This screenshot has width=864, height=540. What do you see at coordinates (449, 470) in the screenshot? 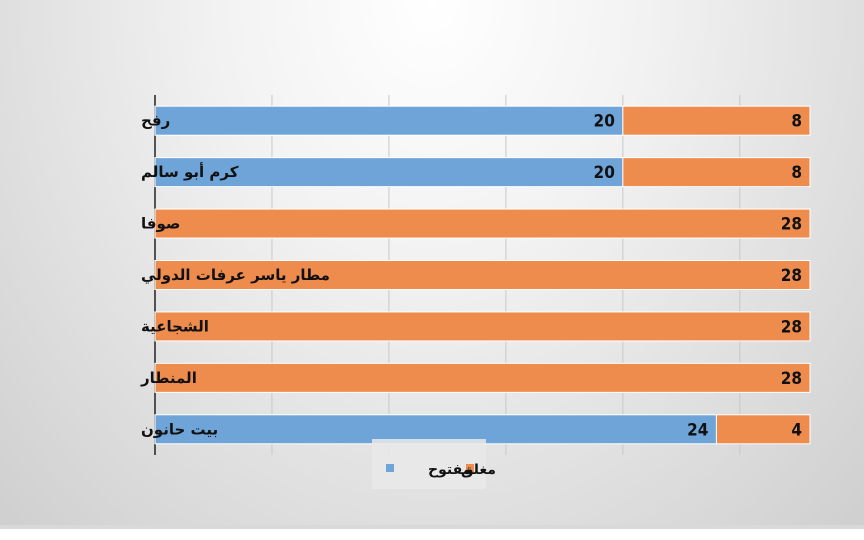
I see `legend-label-open: مفتوح` at bounding box center [449, 470].